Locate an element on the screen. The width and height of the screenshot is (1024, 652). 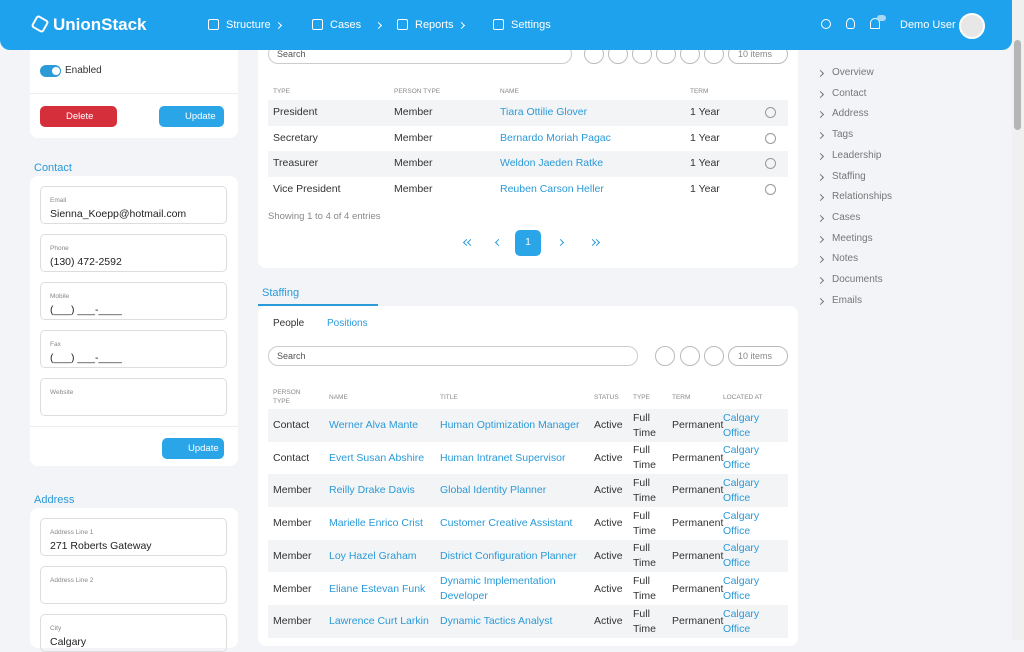
cell-text: Global Identity Planner is located at coordinates (493, 490).